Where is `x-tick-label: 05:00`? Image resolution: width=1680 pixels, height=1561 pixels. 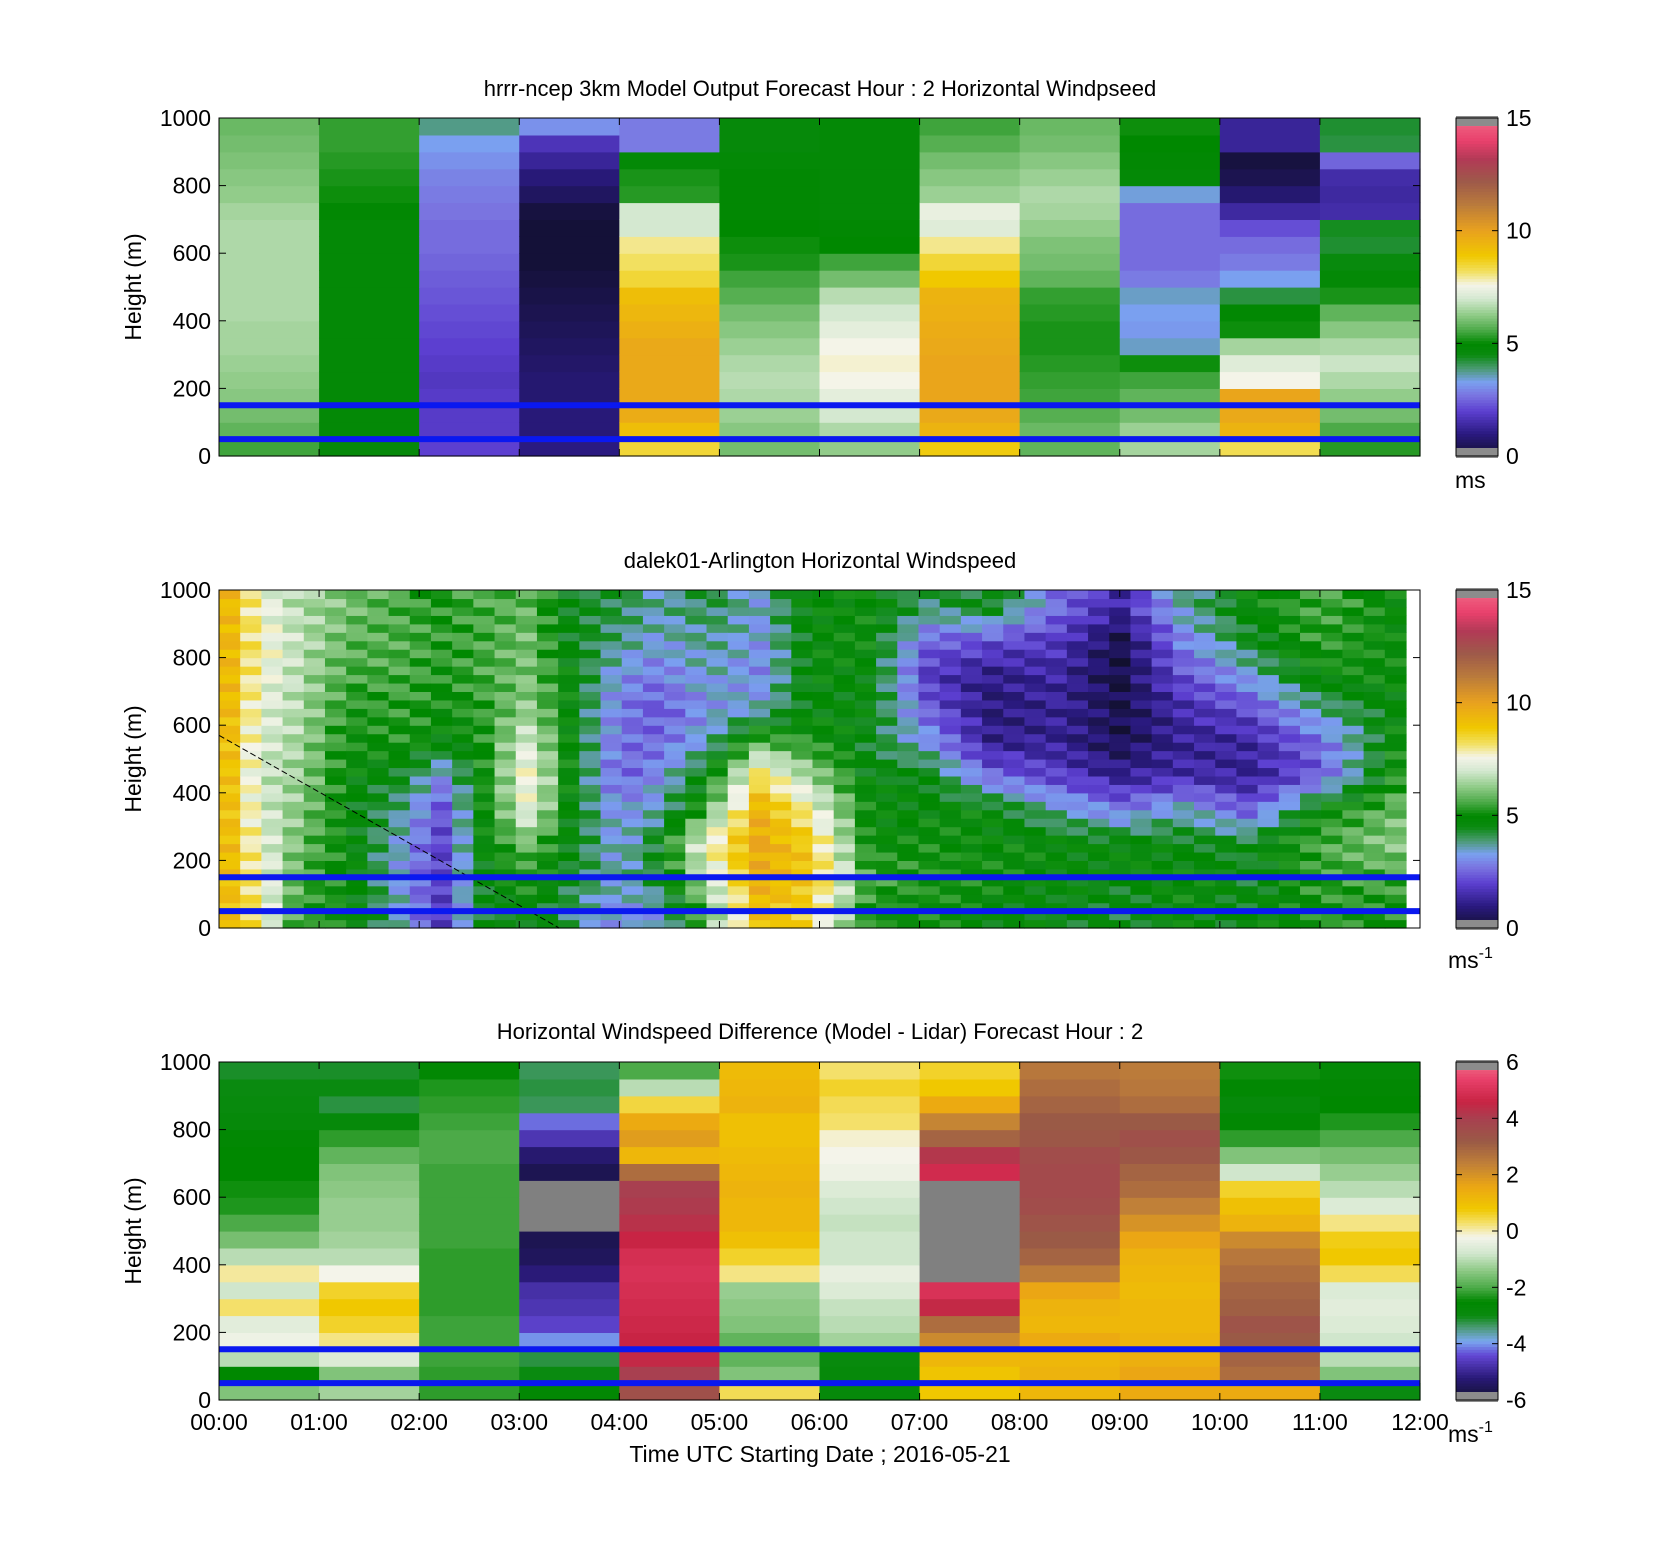
x-tick-label: 05:00 is located at coordinates (720, 1422).